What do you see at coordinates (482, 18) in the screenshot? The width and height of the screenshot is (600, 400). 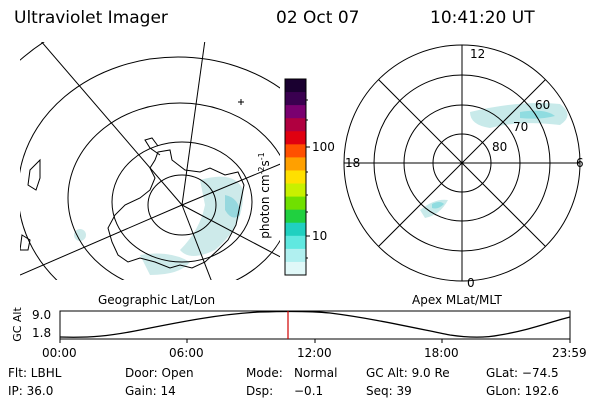 I see `time-label: 10:41:20 UT` at bounding box center [482, 18].